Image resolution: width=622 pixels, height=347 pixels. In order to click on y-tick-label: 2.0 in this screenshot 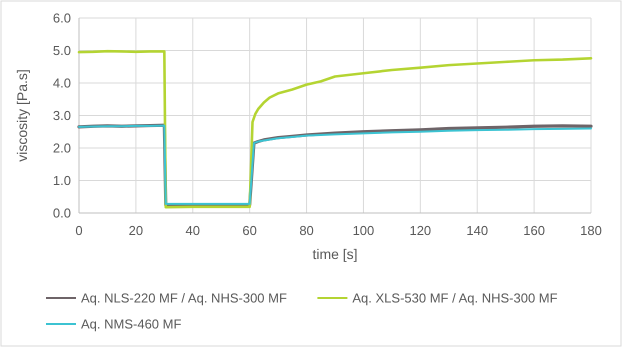, I will do `click(61, 148)`.